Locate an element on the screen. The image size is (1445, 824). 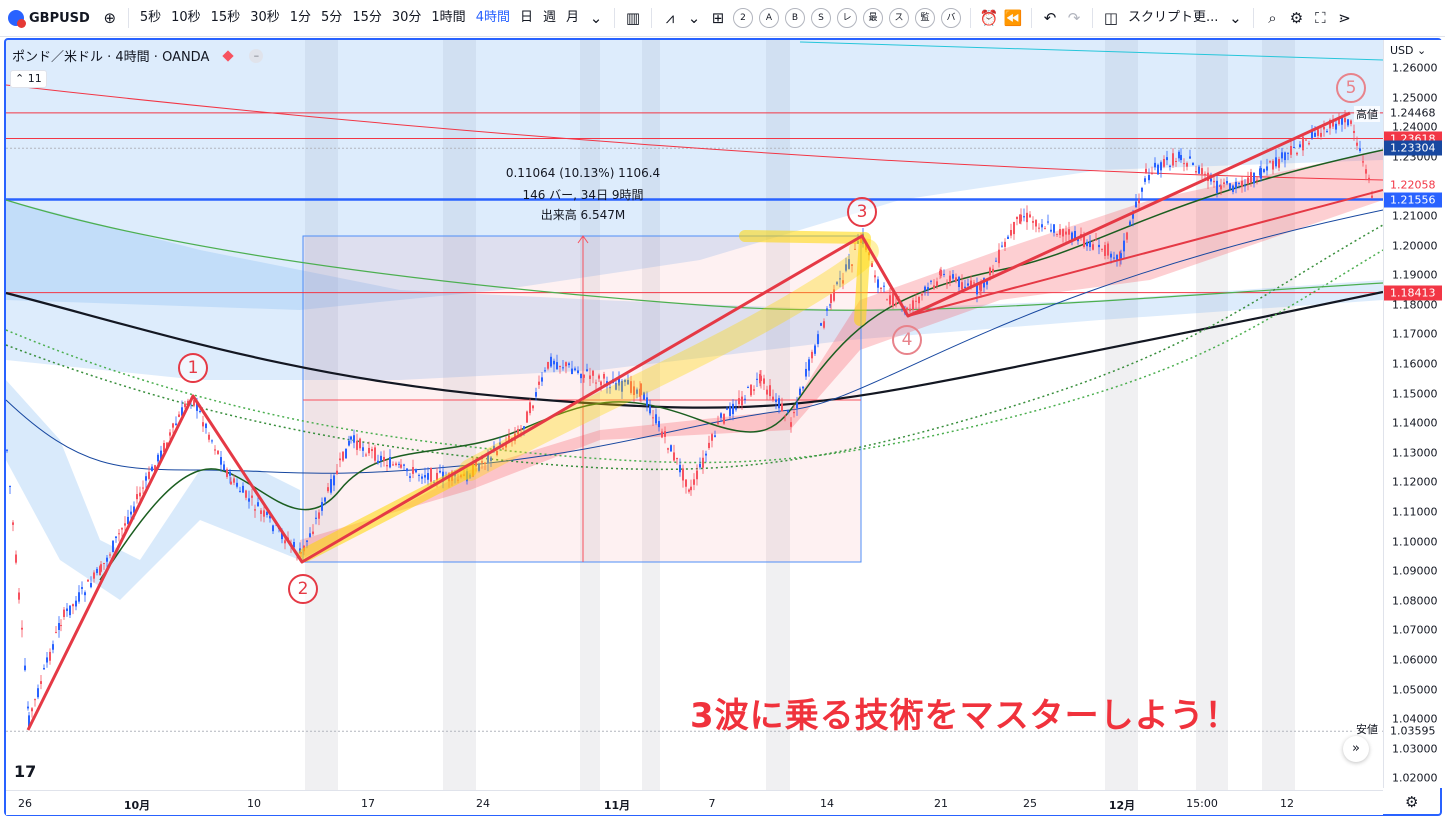
promo-banner-text: 3波に乗る技術をマスターしよう！ is located at coordinates (965, 716).